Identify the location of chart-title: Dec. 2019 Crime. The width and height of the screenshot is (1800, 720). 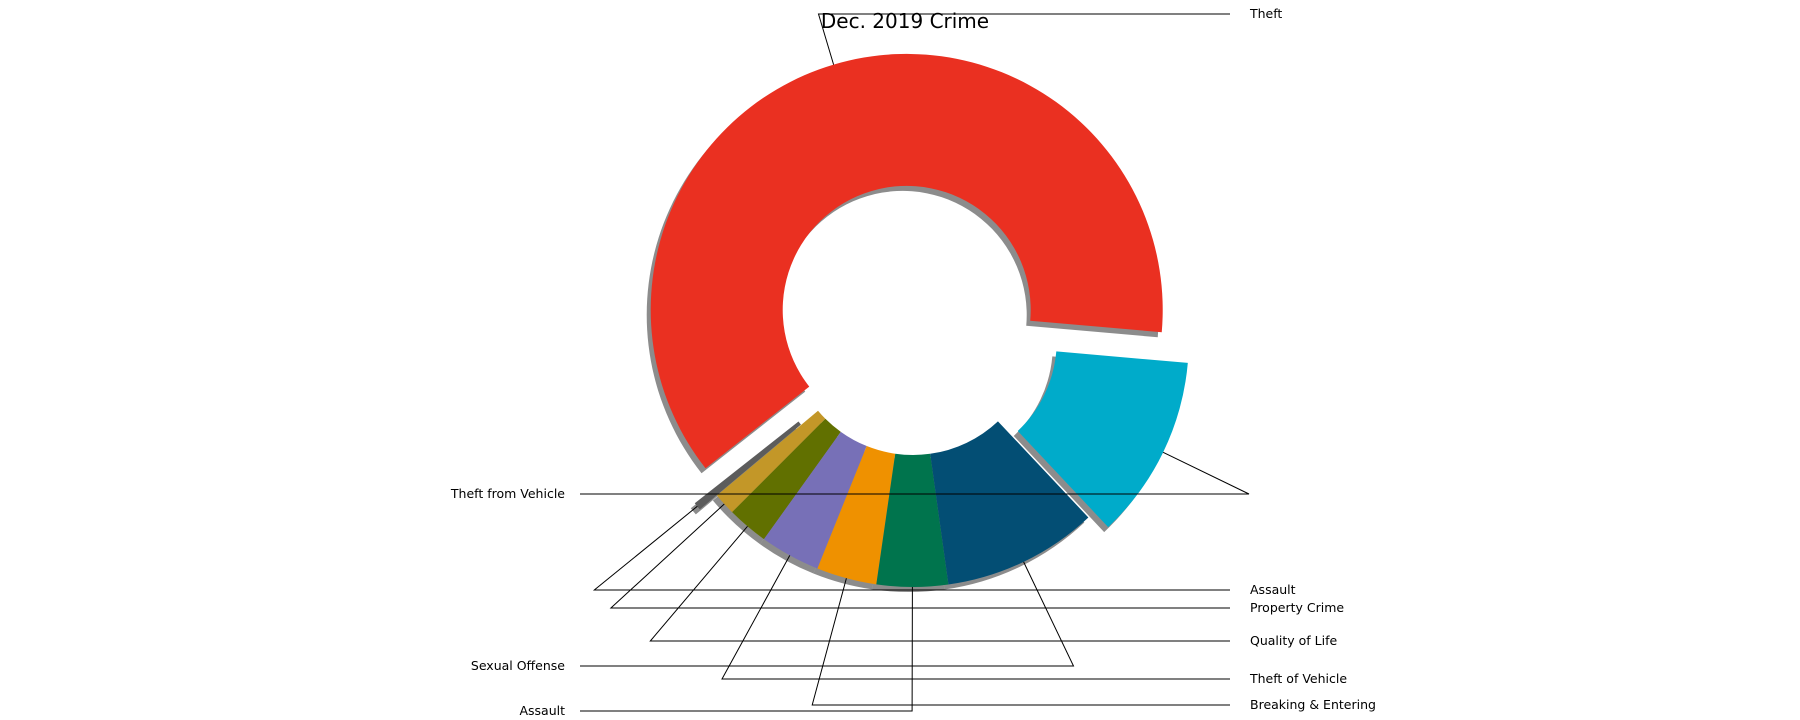
(905, 21).